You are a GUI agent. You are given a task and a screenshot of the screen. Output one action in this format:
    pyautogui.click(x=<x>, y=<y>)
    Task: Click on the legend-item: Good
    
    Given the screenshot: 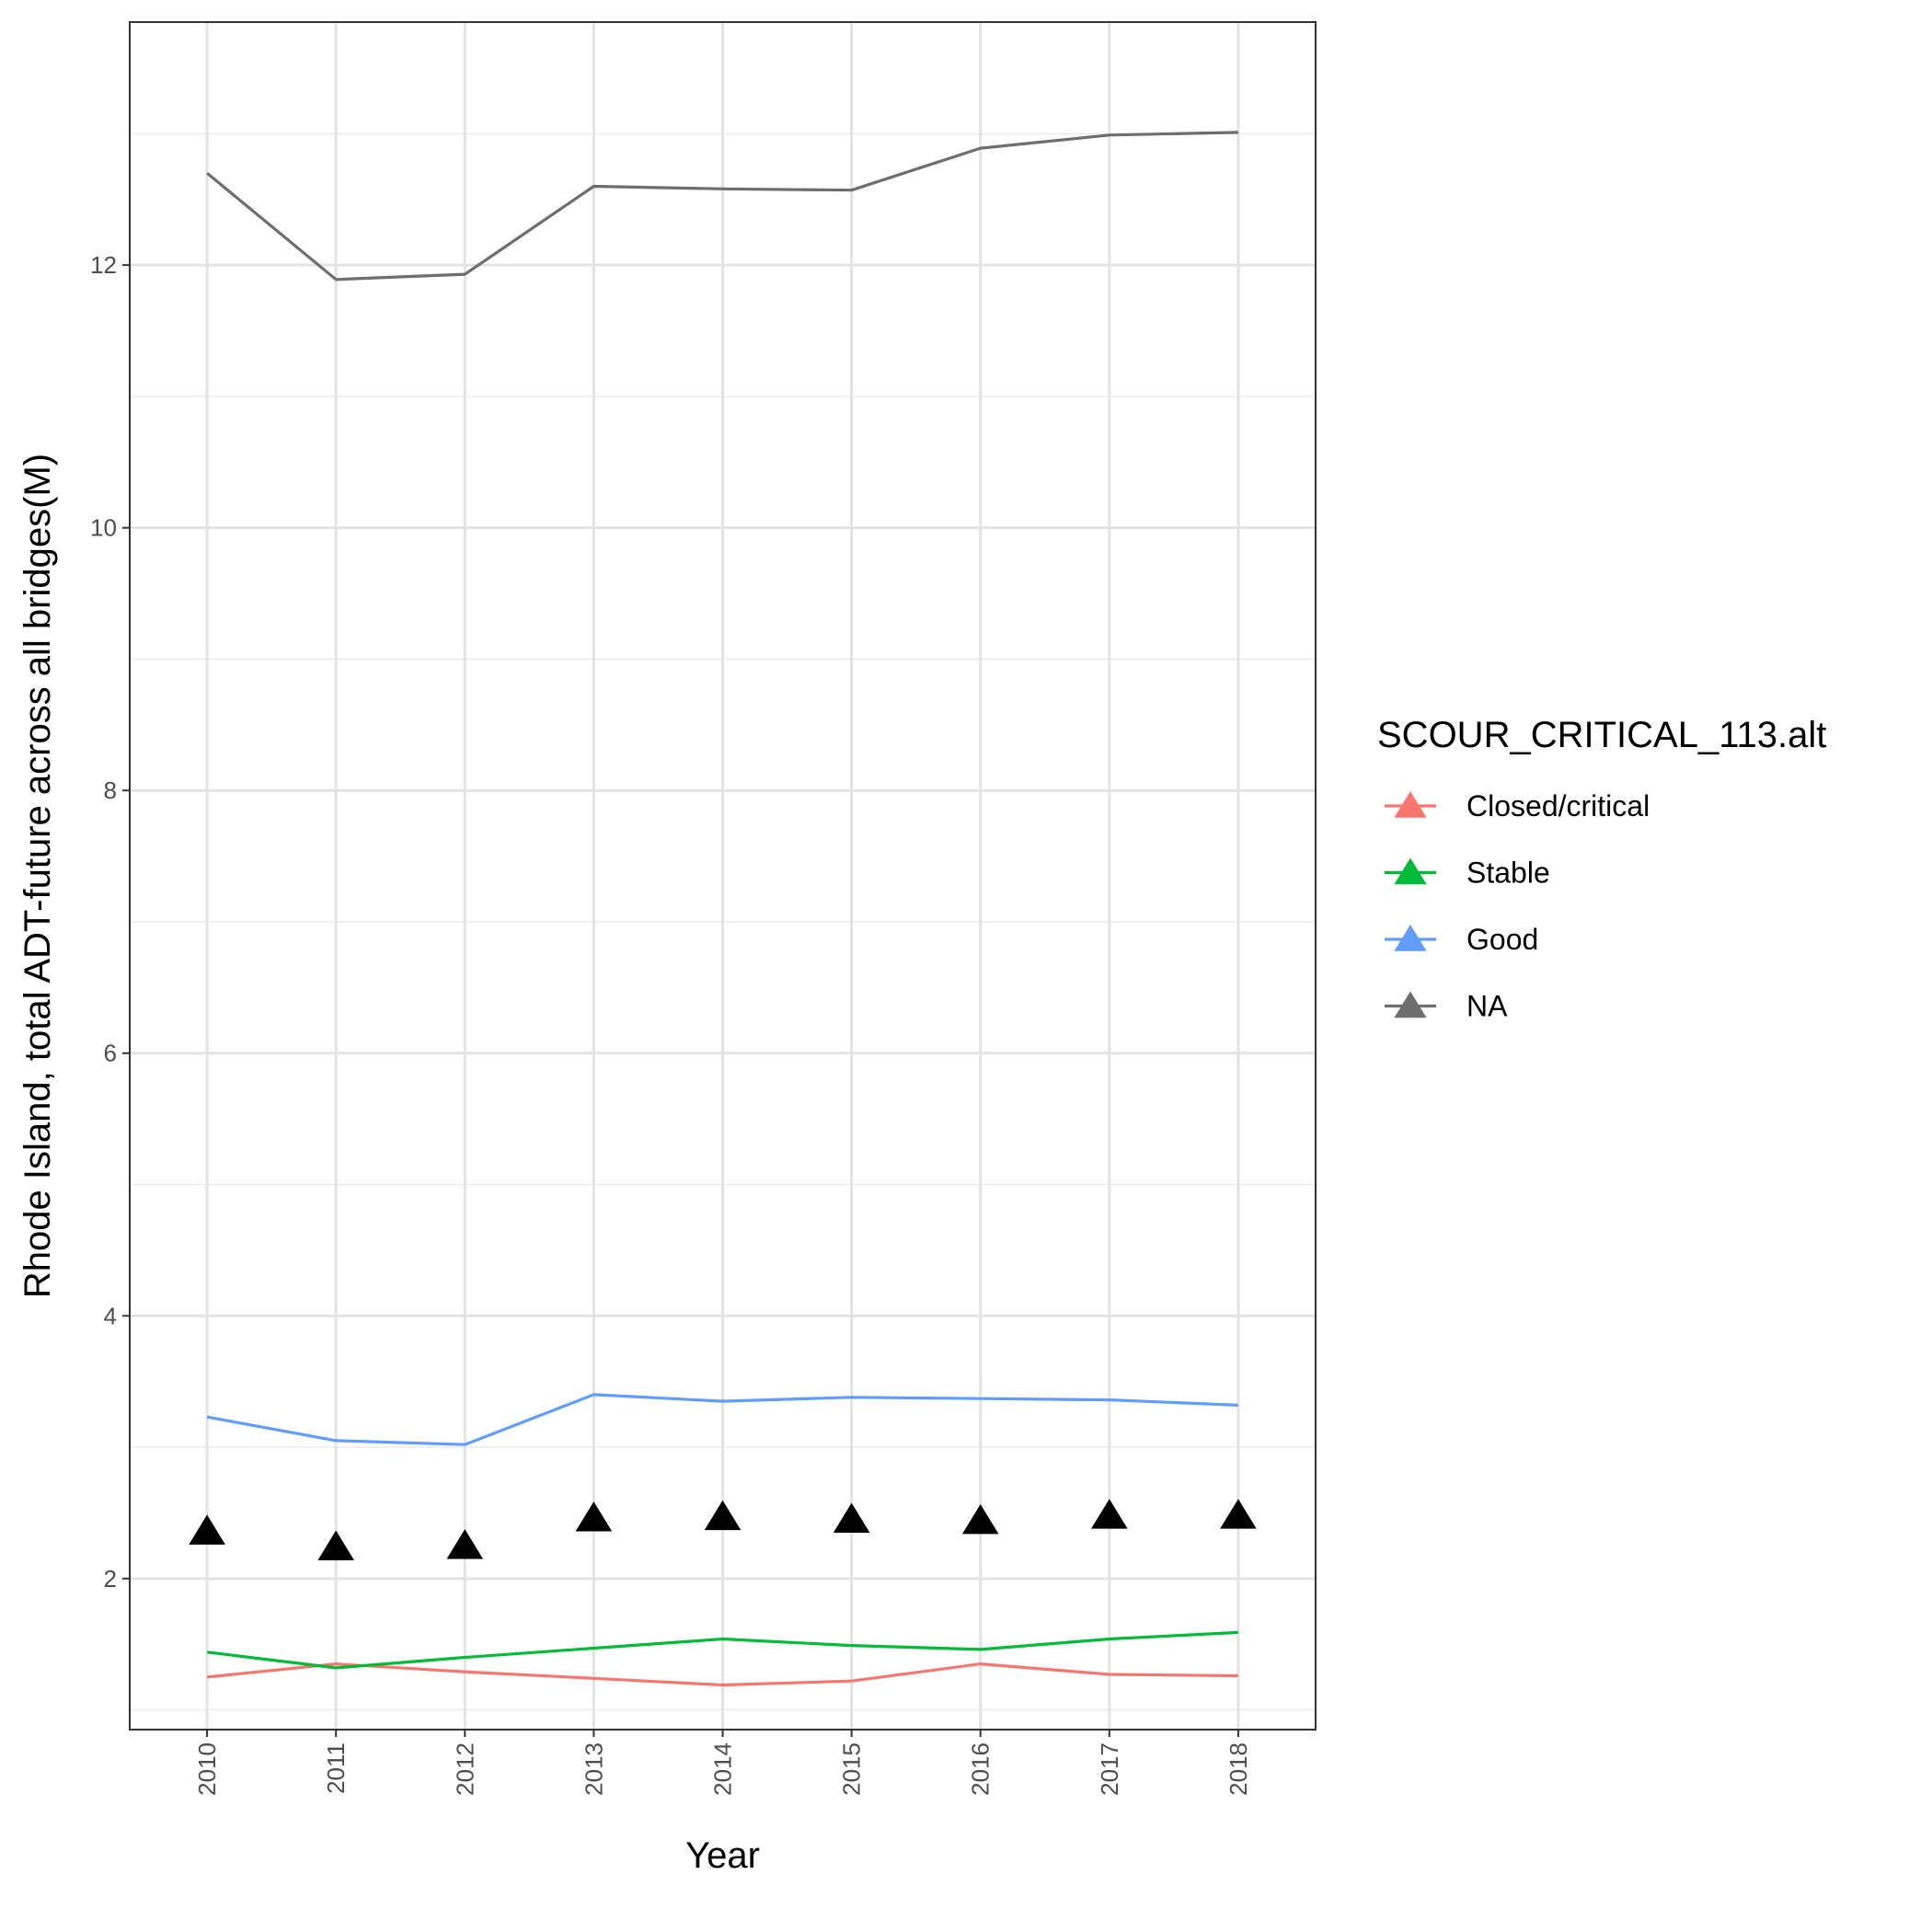 What is the action you would take?
    pyautogui.click(x=1461, y=939)
    